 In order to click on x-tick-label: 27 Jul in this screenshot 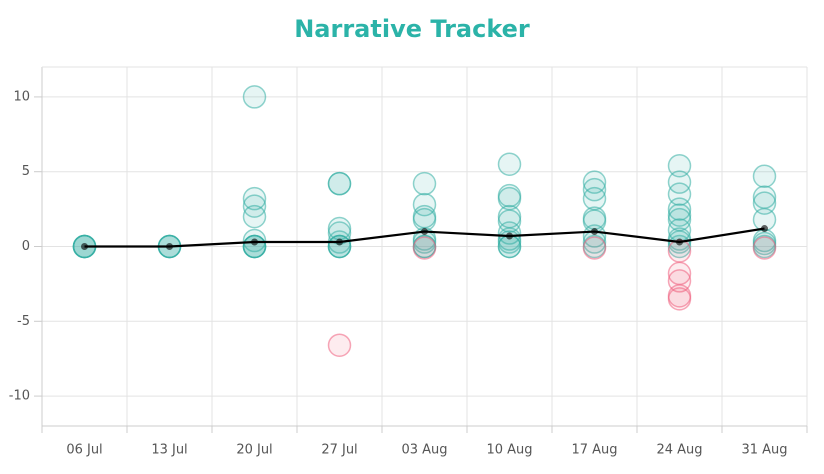, I will do `click(339, 450)`.